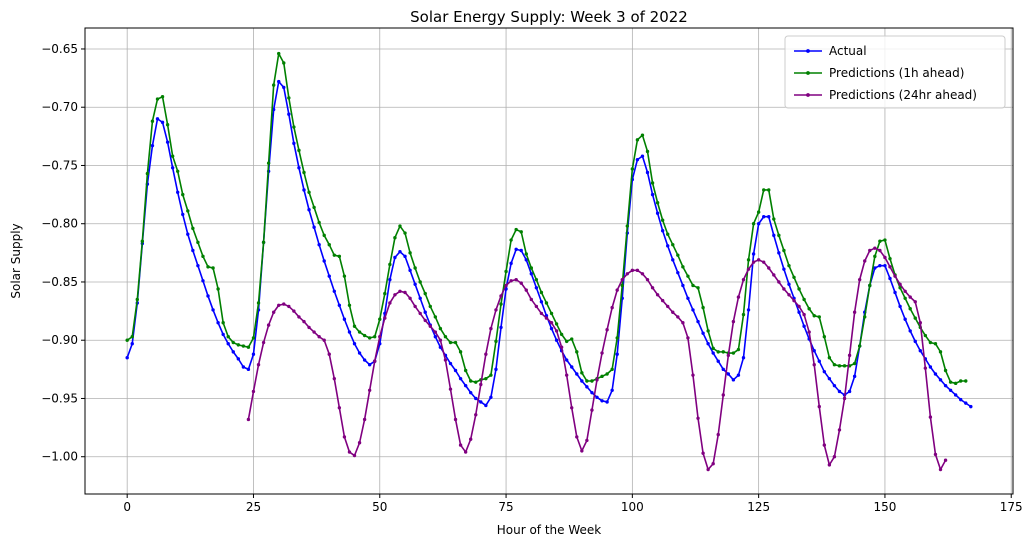 This screenshot has width=1033, height=547. What do you see at coordinates (903, 95) in the screenshot?
I see `legend-label: Predictions (24hr ahead)` at bounding box center [903, 95].